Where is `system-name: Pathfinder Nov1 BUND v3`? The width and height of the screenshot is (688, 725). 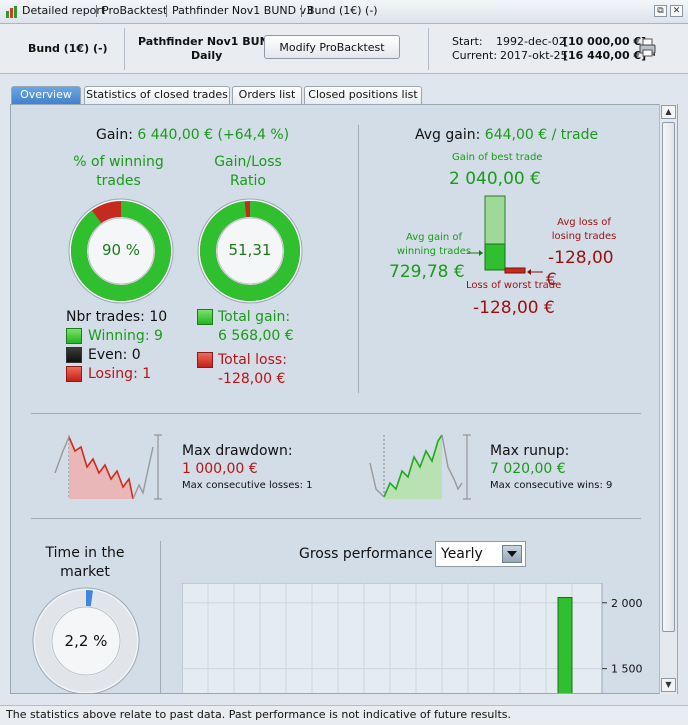
system-name: Pathfinder Nov1 BUND v3 is located at coordinates (217, 41).